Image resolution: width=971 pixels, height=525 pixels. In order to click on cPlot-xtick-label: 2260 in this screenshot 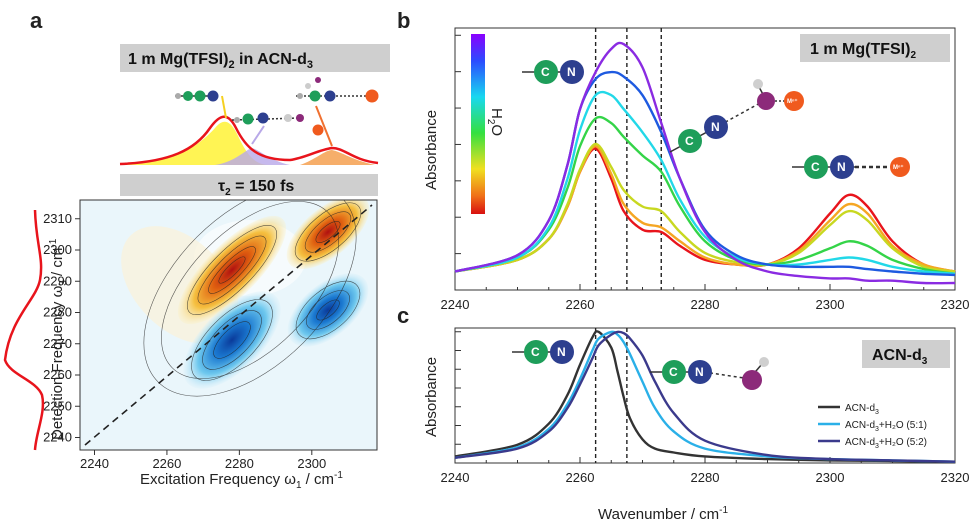, I will do `click(580, 477)`.